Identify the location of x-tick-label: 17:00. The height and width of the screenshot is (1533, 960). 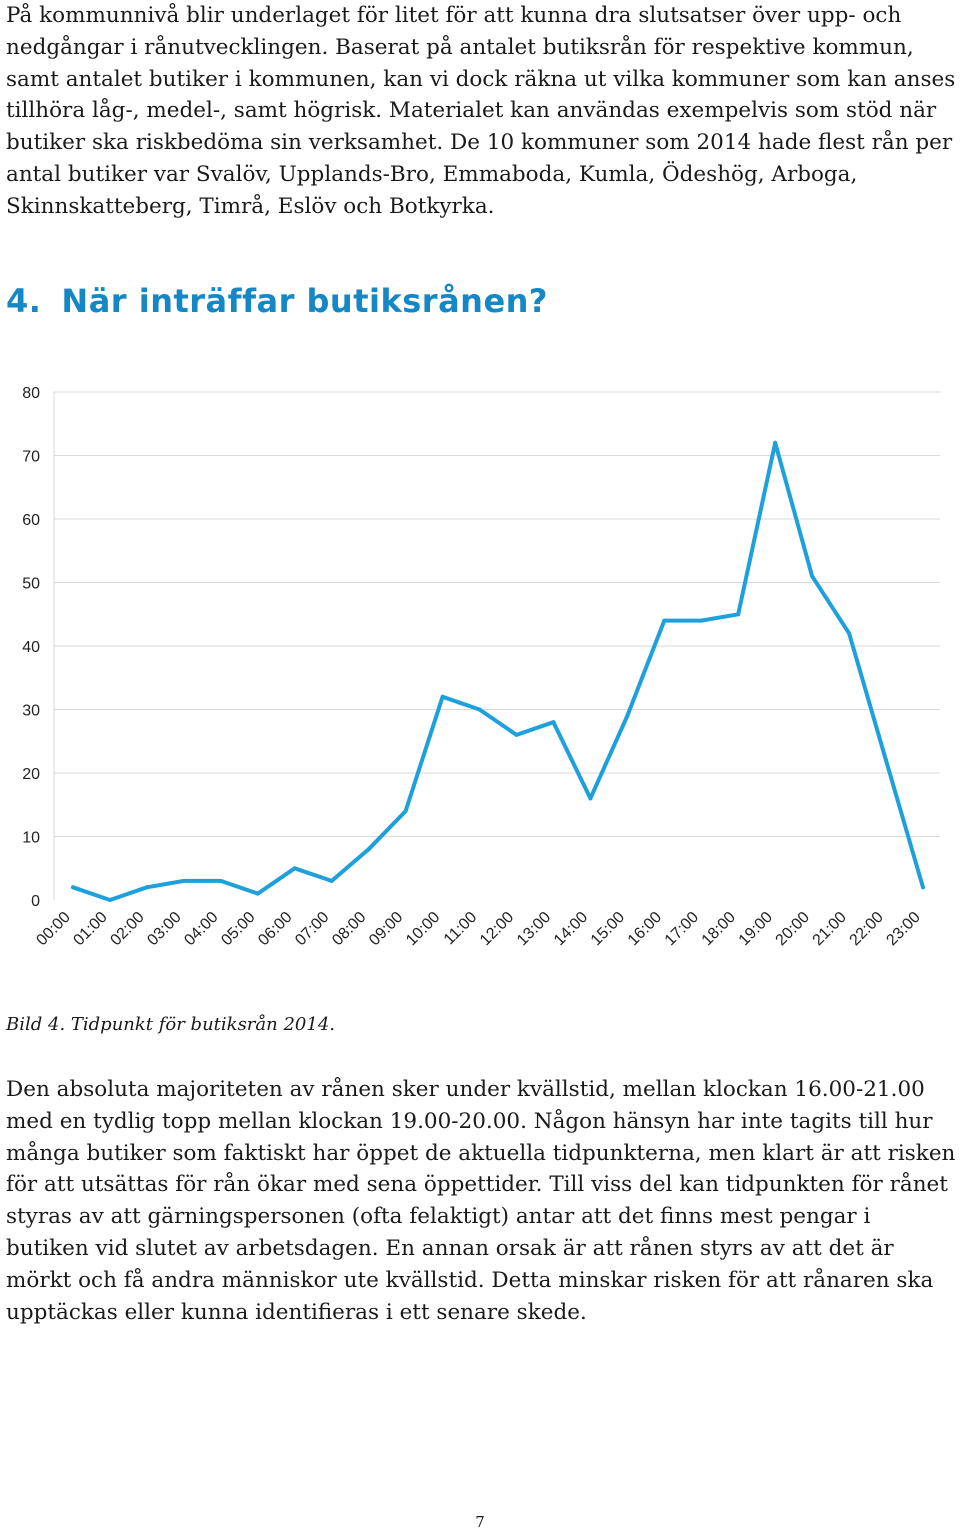
(682, 929).